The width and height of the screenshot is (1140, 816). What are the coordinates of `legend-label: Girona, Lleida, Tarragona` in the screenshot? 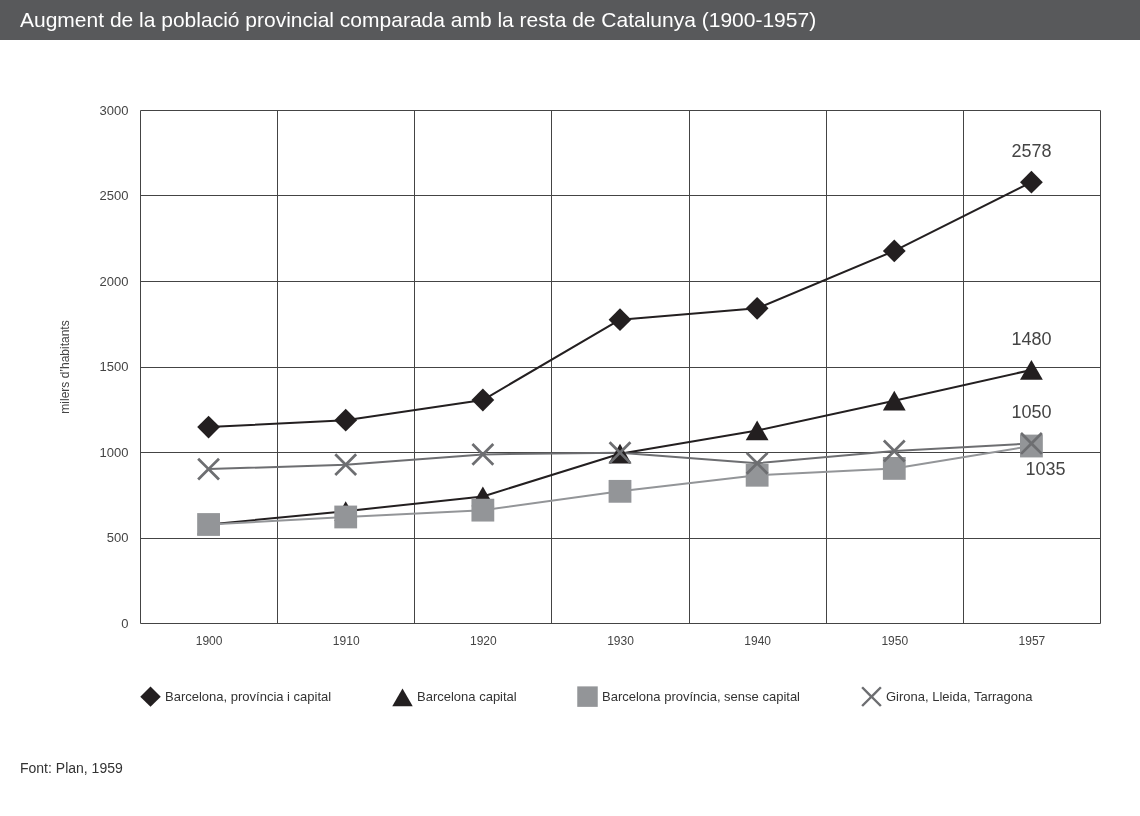 It's located at (960, 696).